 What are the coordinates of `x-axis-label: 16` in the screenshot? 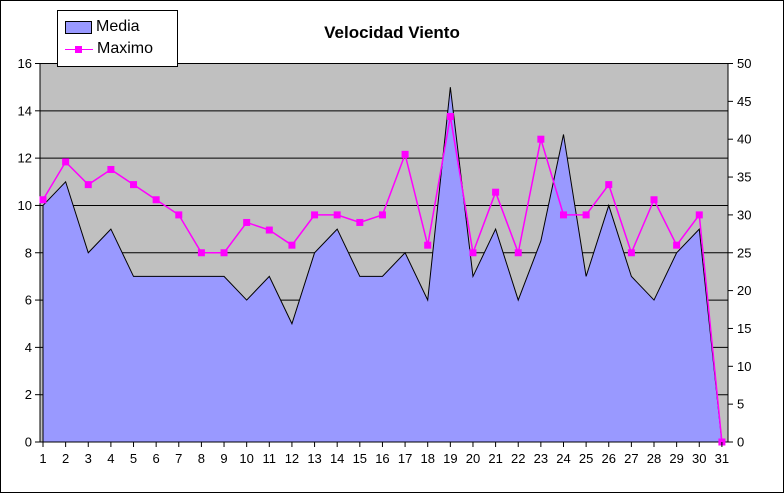 It's located at (382, 458).